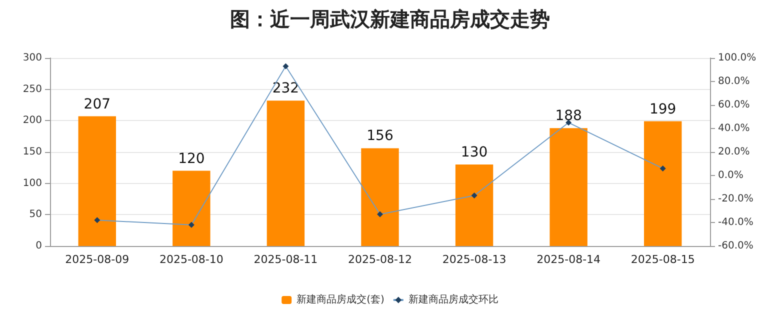 This screenshot has width=780, height=328. I want to click on y2-tick-label: 100.0%, so click(737, 58).